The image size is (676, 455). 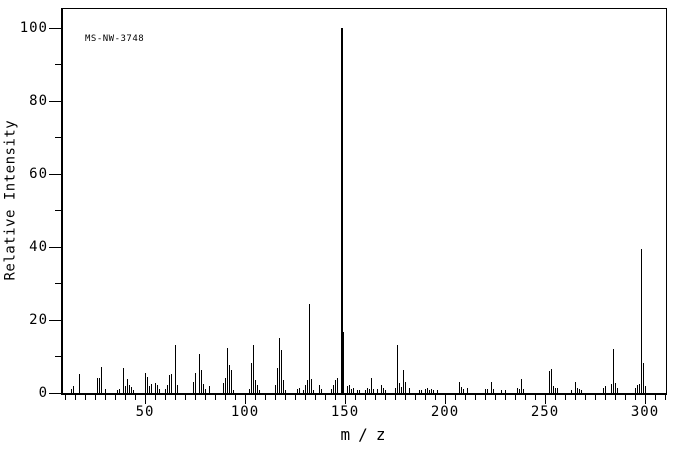 What do you see at coordinates (345, 412) in the screenshot?
I see `x-tick-label: 150` at bounding box center [345, 412].